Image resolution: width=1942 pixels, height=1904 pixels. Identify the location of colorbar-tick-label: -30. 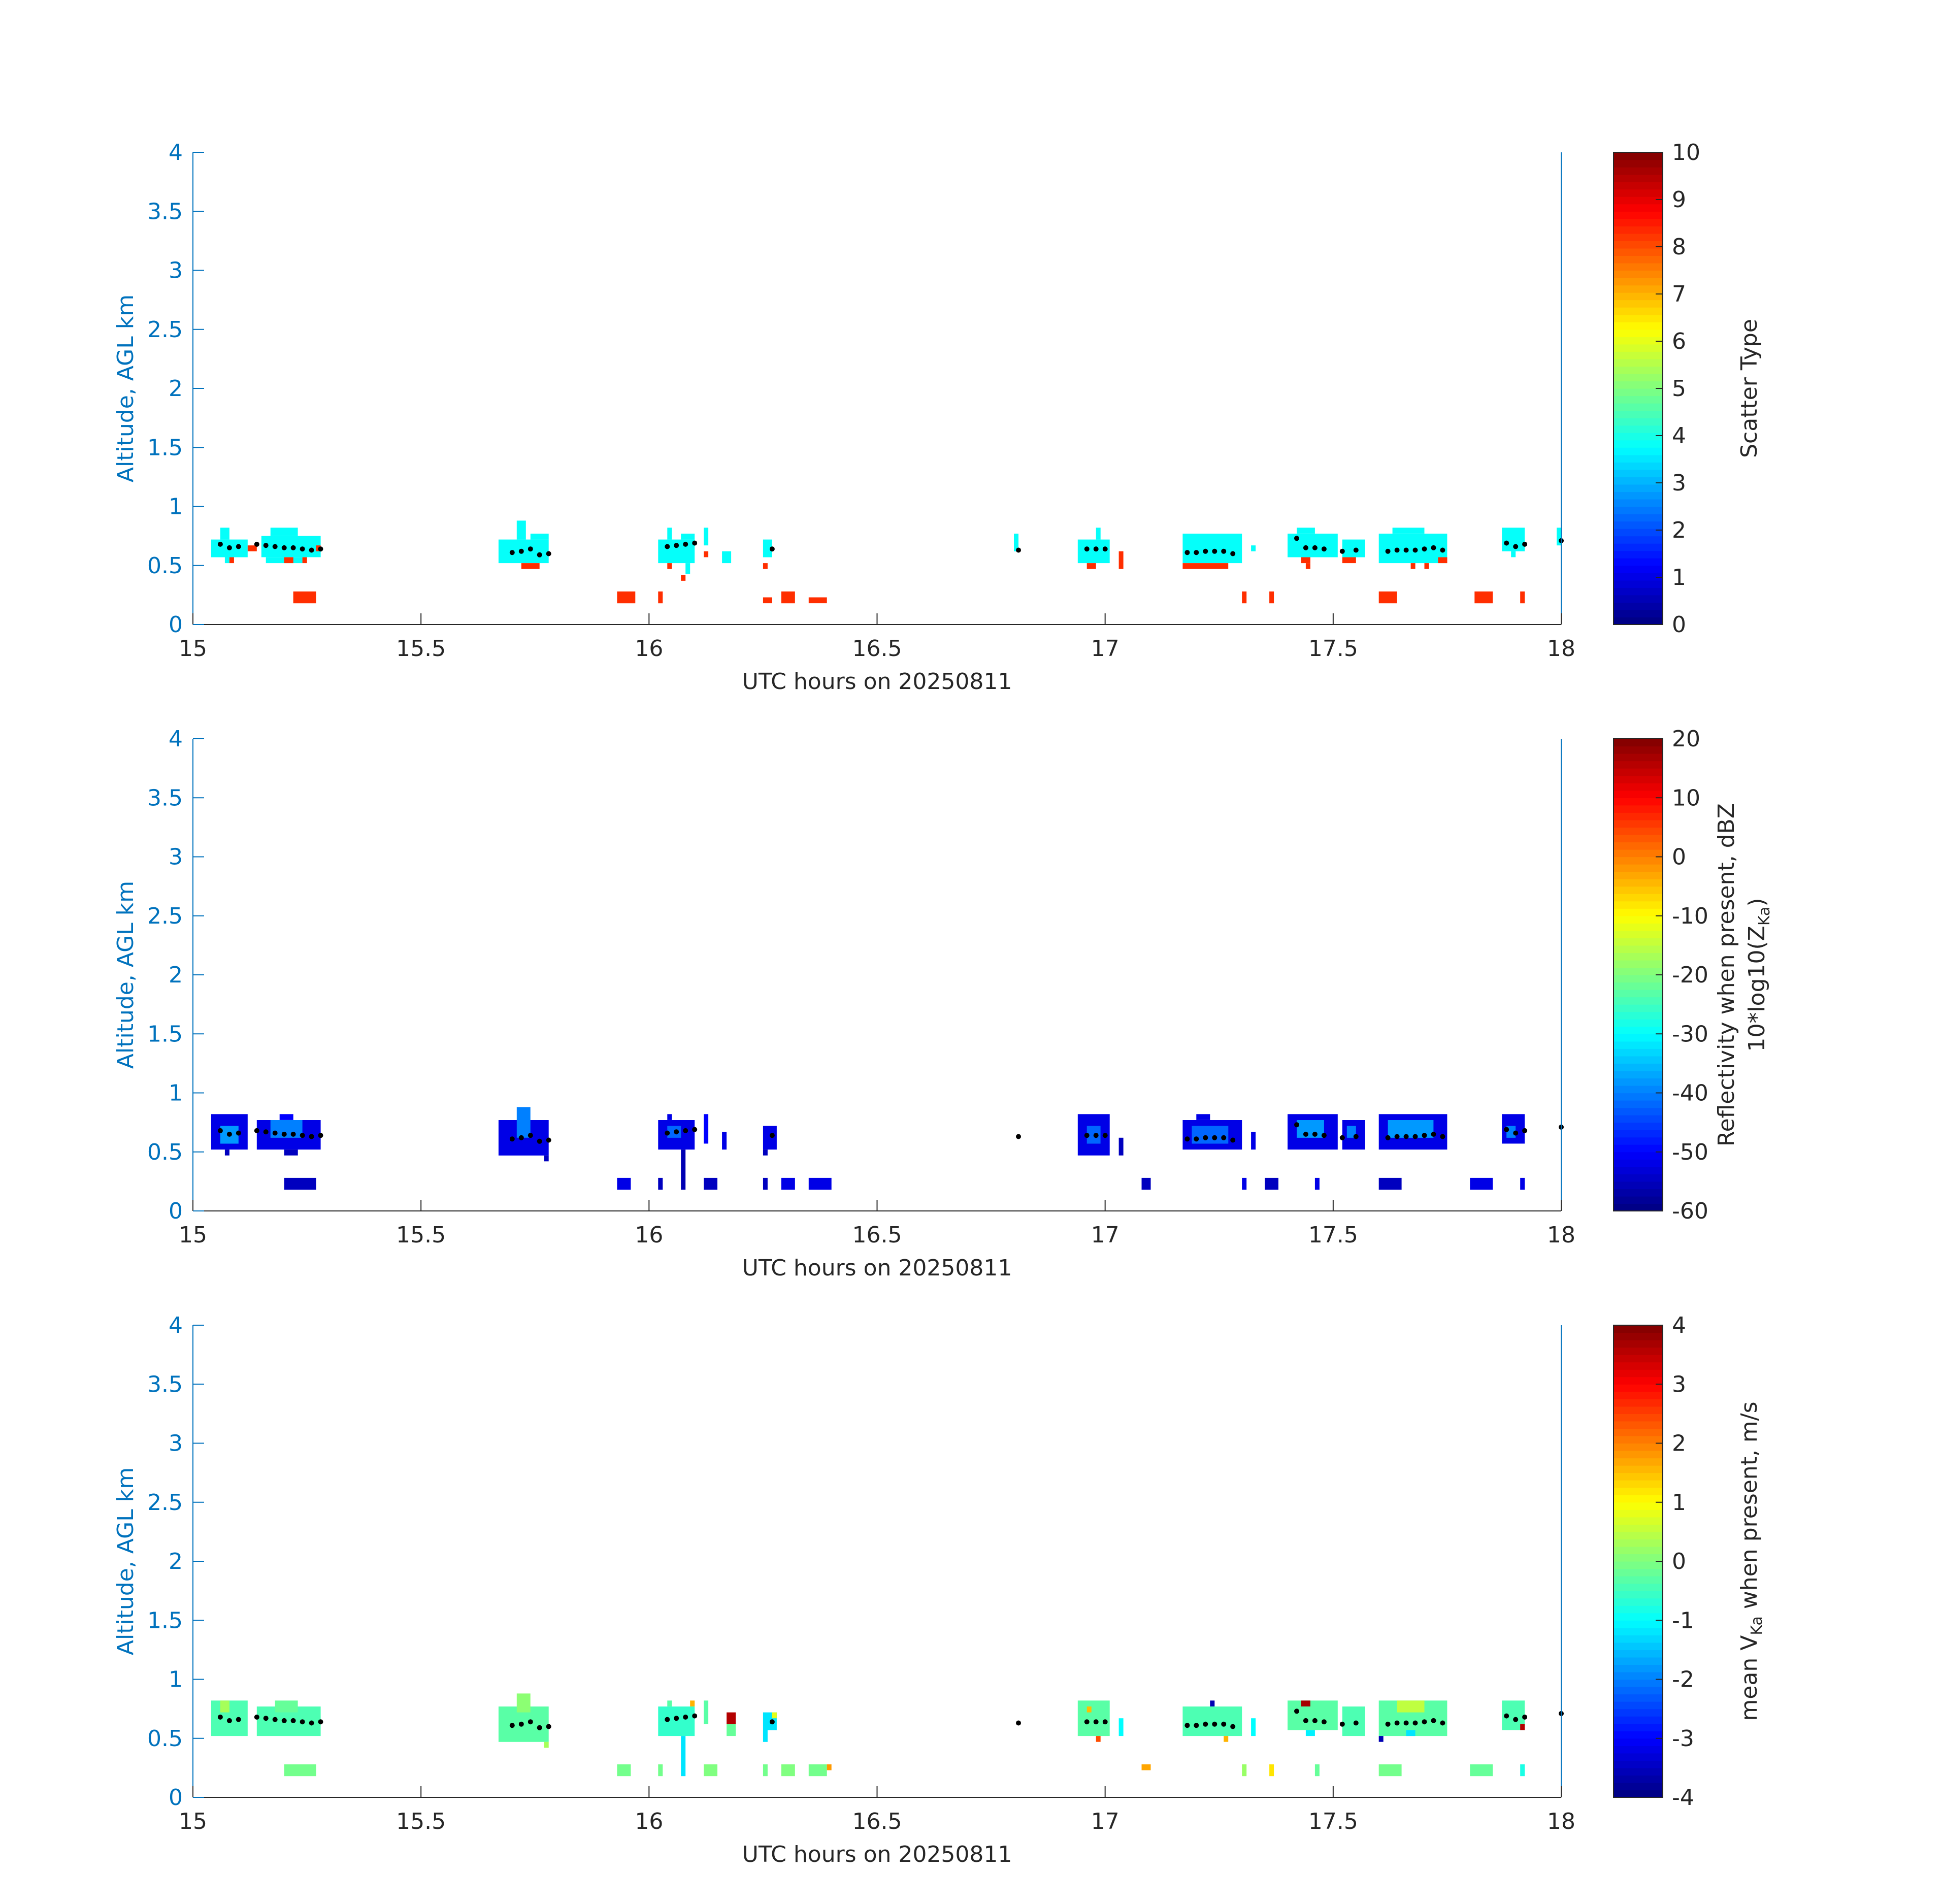
(1690, 1034).